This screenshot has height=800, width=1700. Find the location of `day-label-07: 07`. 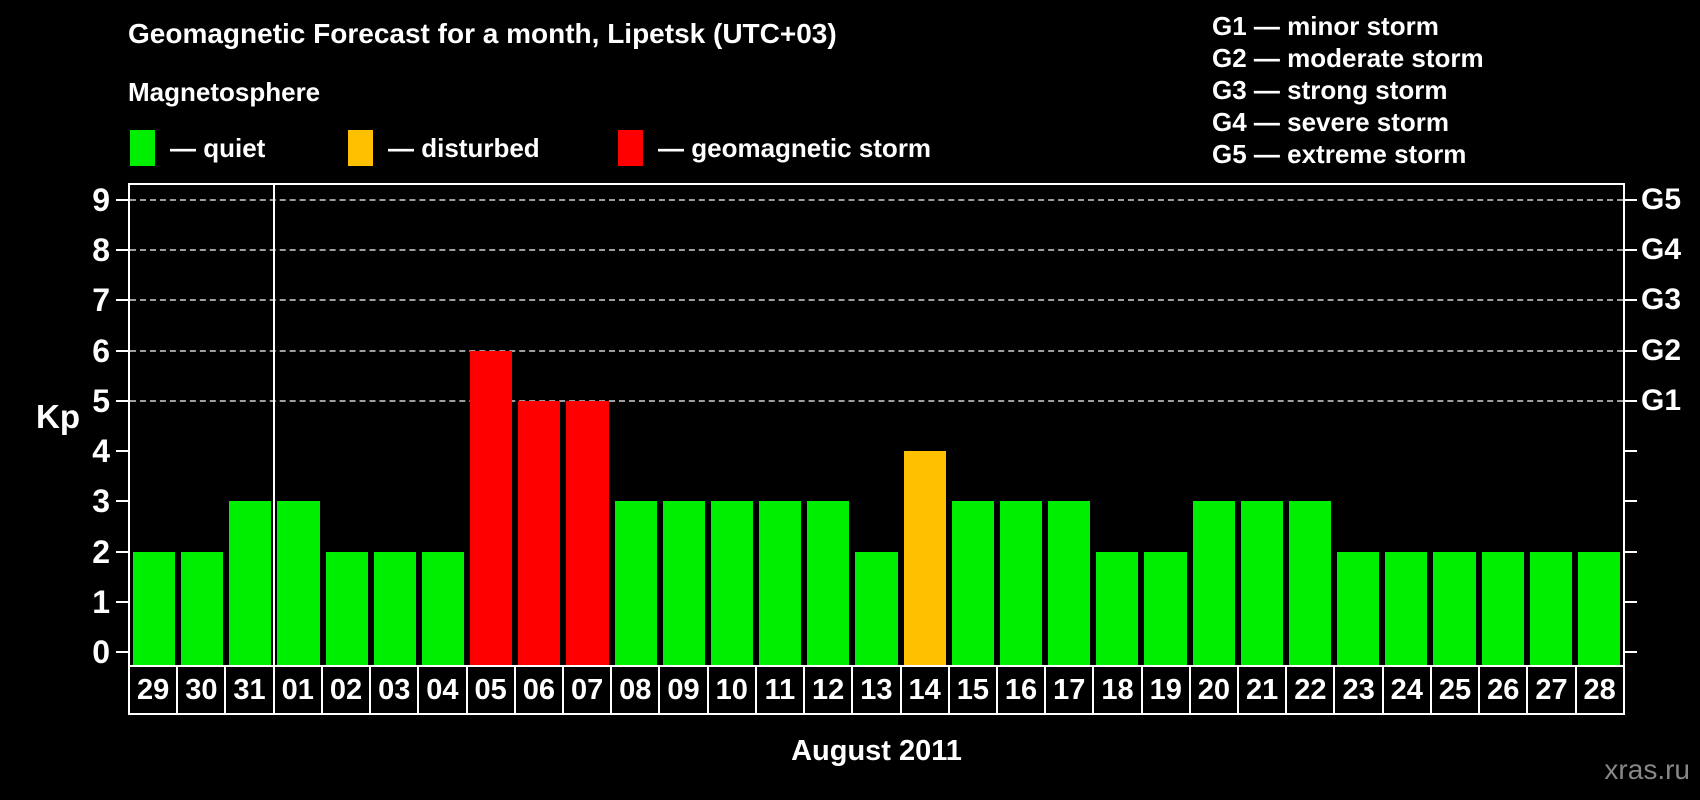

day-label-07: 07 is located at coordinates (588, 690).